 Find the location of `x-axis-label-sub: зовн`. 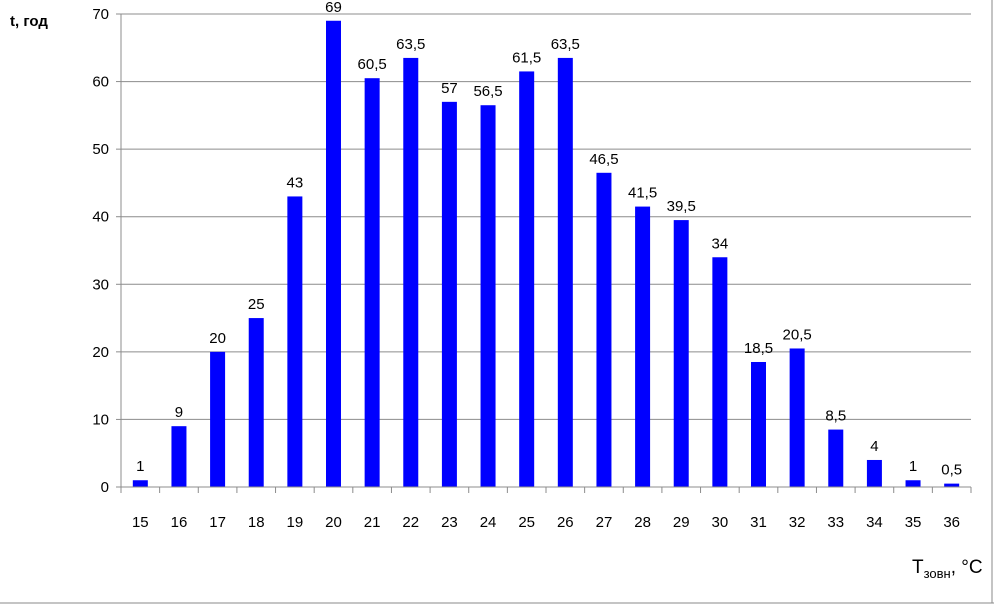

x-axis-label-sub: зовн is located at coordinates (937, 573).